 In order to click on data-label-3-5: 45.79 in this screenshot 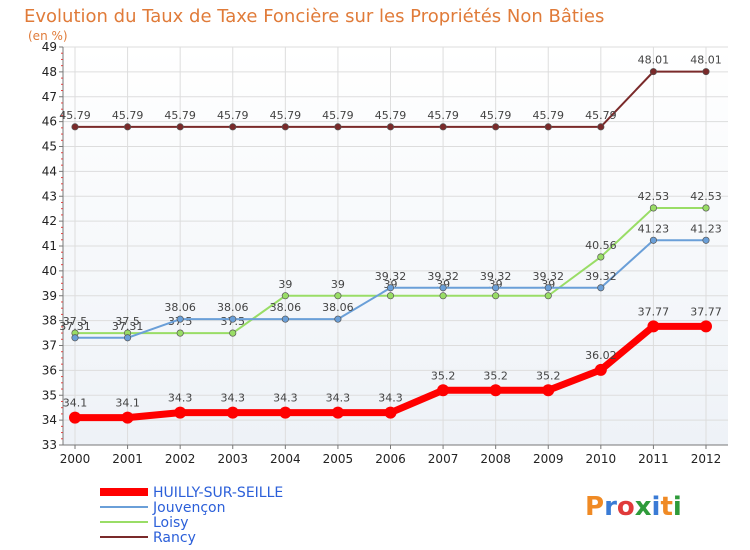, I will do `click(338, 115)`.